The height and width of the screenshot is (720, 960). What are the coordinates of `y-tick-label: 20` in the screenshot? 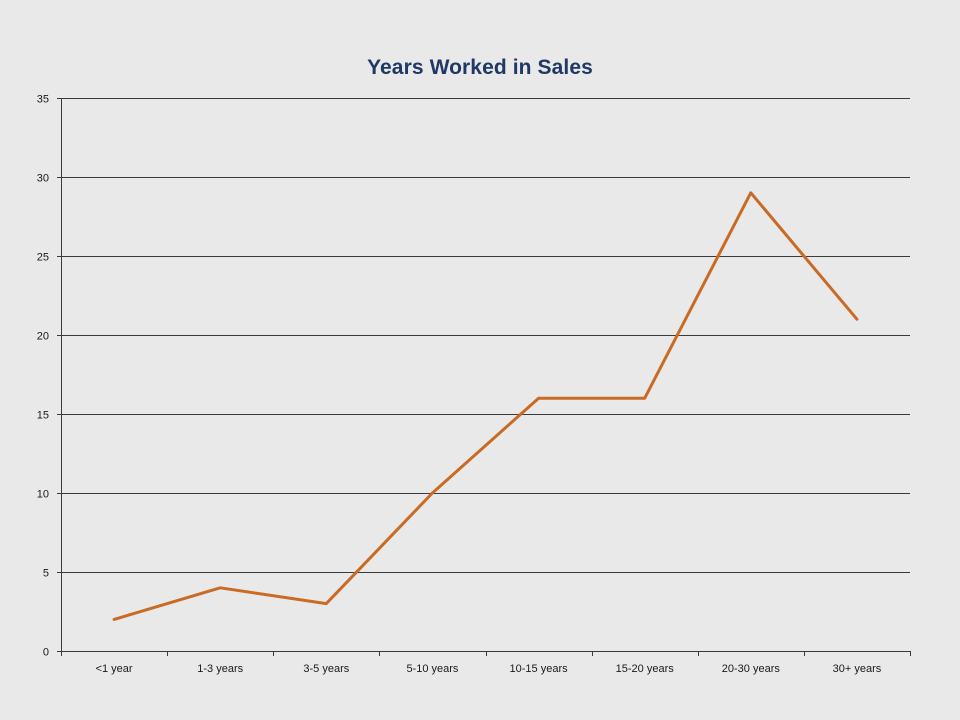 It's located at (43, 337).